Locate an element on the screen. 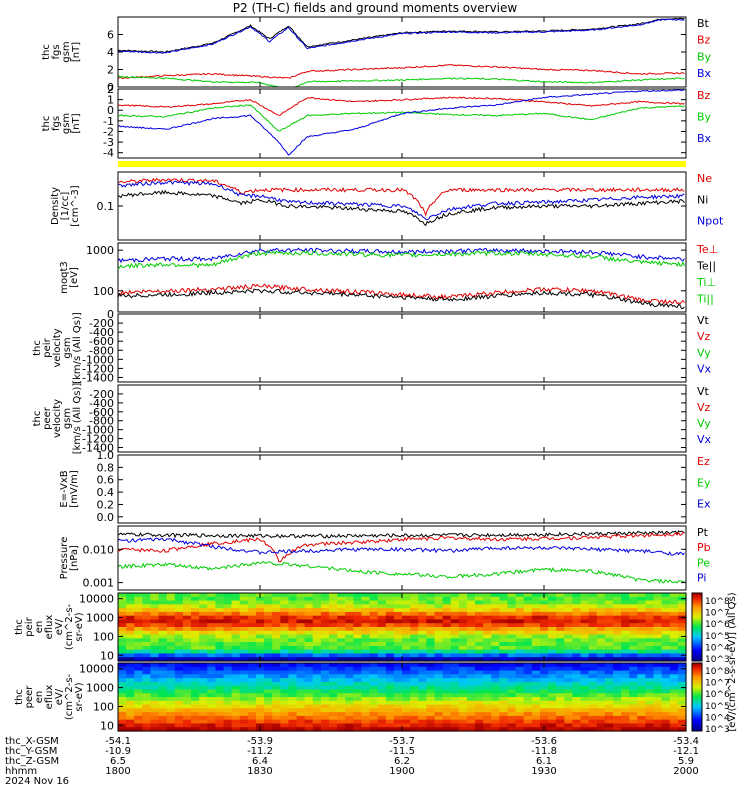 Image resolution: width=750 pixels, height=800 pixels. x-row-label: thc_Y-GSM is located at coordinates (31, 751).